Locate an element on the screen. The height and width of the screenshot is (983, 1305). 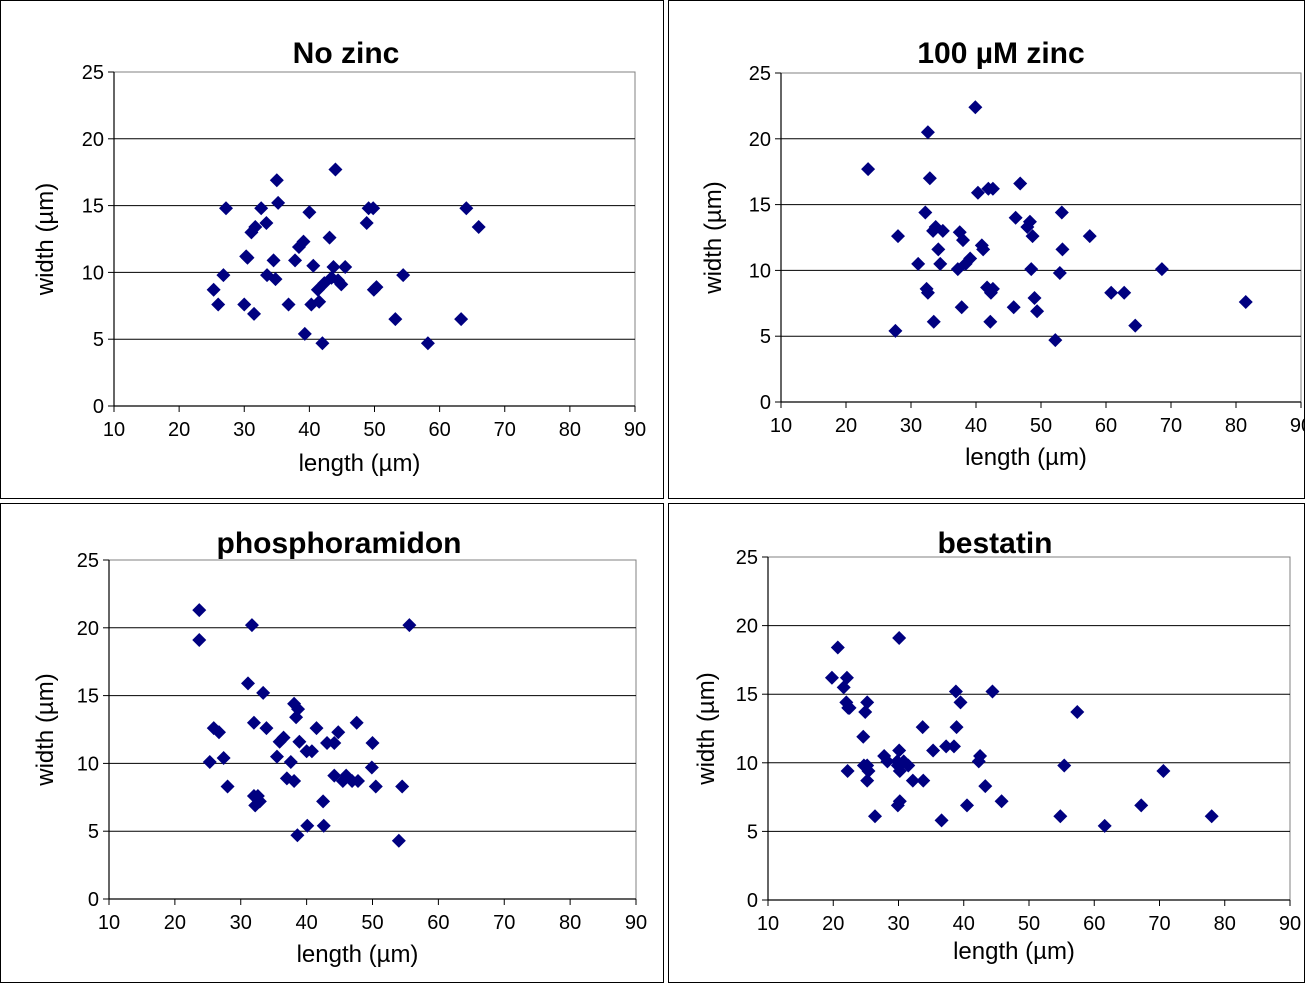
y-tick-label: 5 is located at coordinates (93, 832).